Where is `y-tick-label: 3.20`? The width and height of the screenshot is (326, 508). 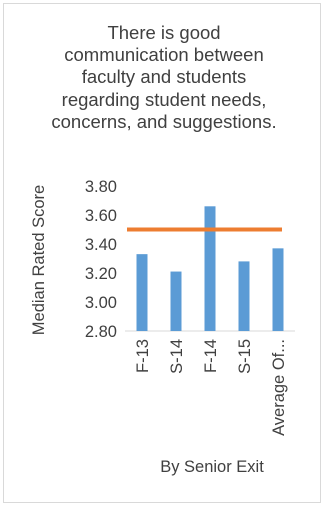 y-tick-label: 3.20 is located at coordinates (101, 274).